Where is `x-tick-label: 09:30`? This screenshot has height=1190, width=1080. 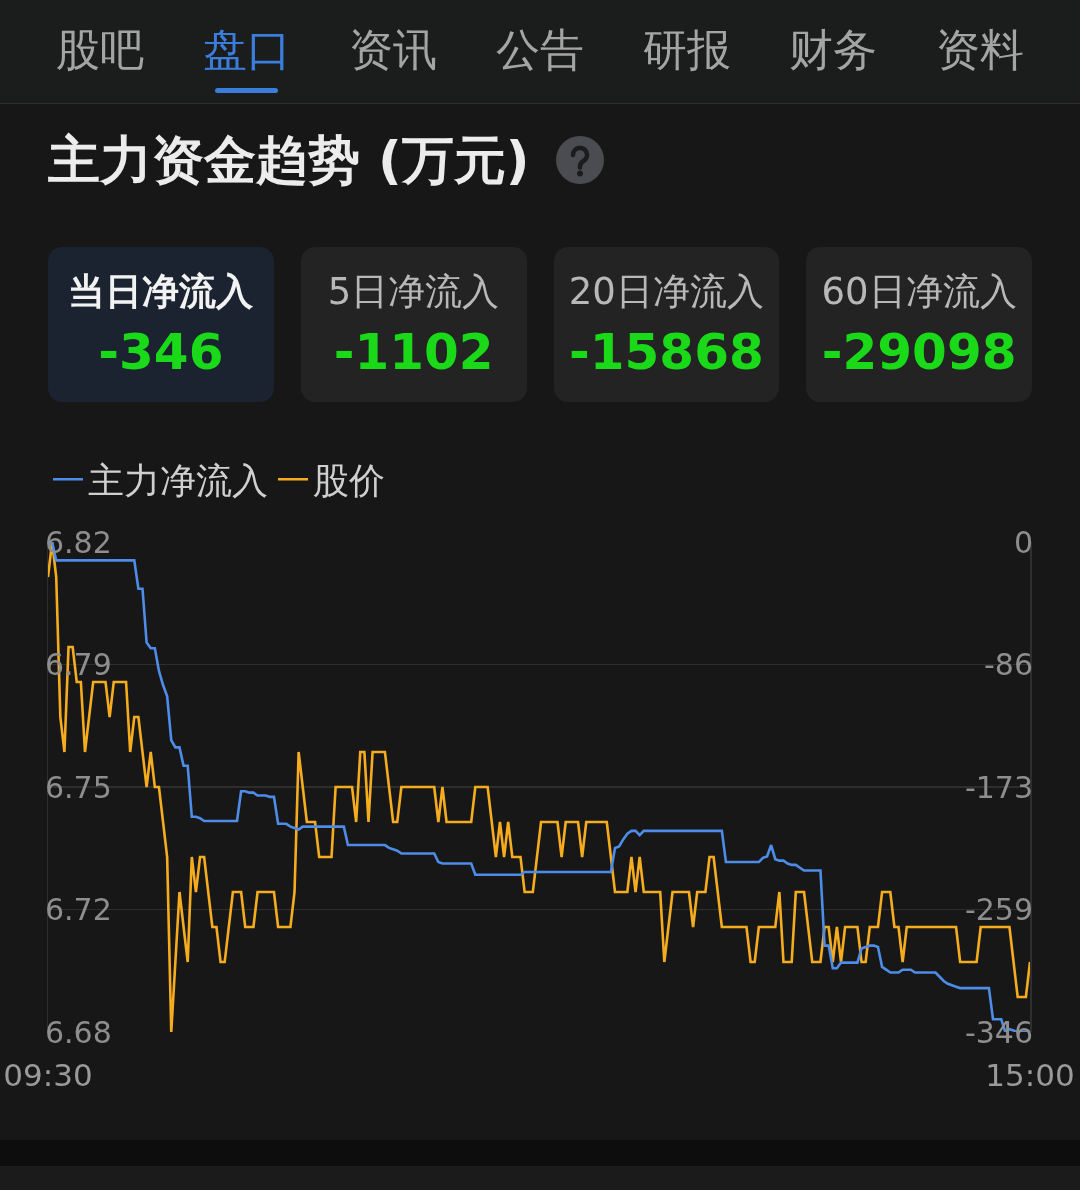 x-tick-label: 09:30 is located at coordinates (48, 1075).